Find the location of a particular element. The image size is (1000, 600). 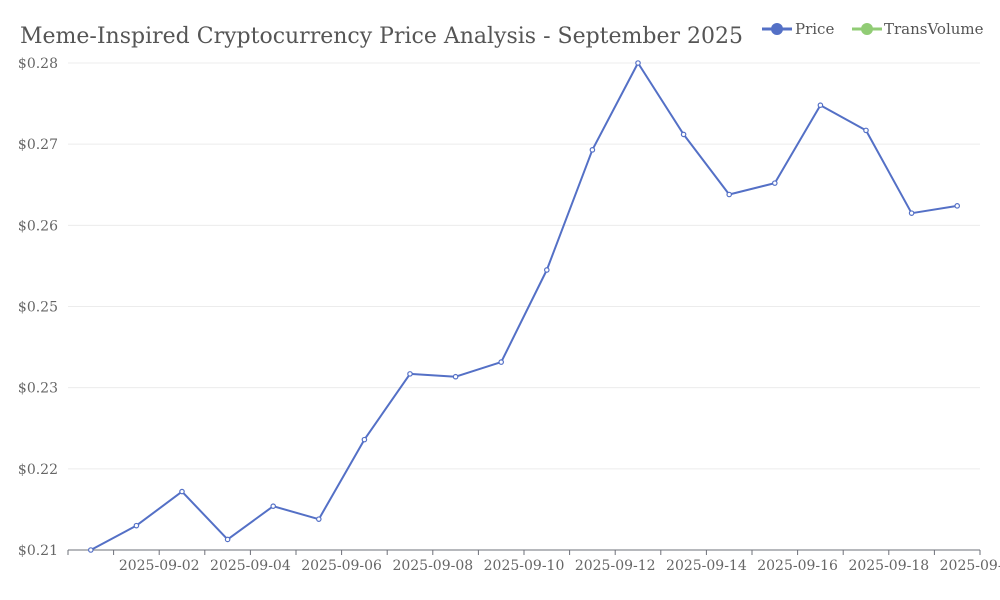

legend-item-price: Price is located at coordinates (798, 29).